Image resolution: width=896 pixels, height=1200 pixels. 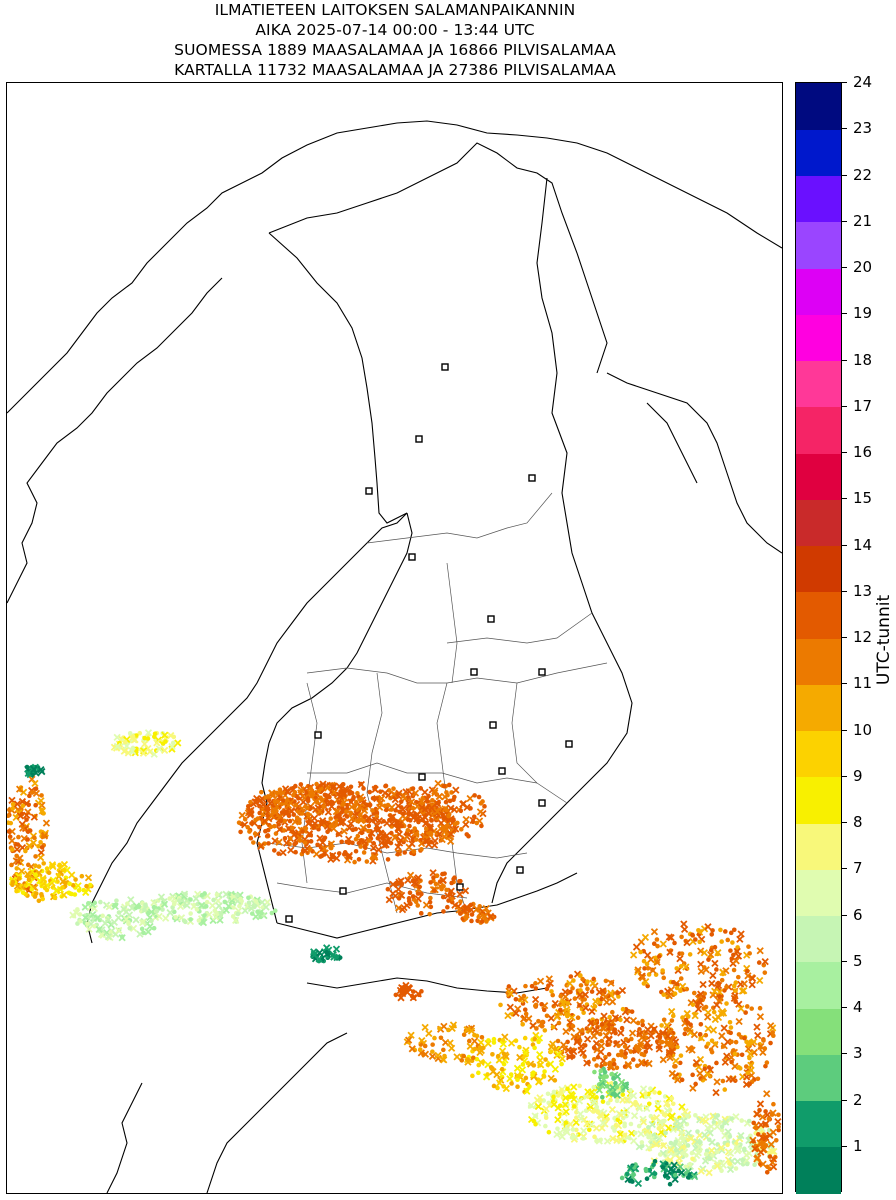 I want to click on colorbar-tick: 19, so click(x=857, y=313).